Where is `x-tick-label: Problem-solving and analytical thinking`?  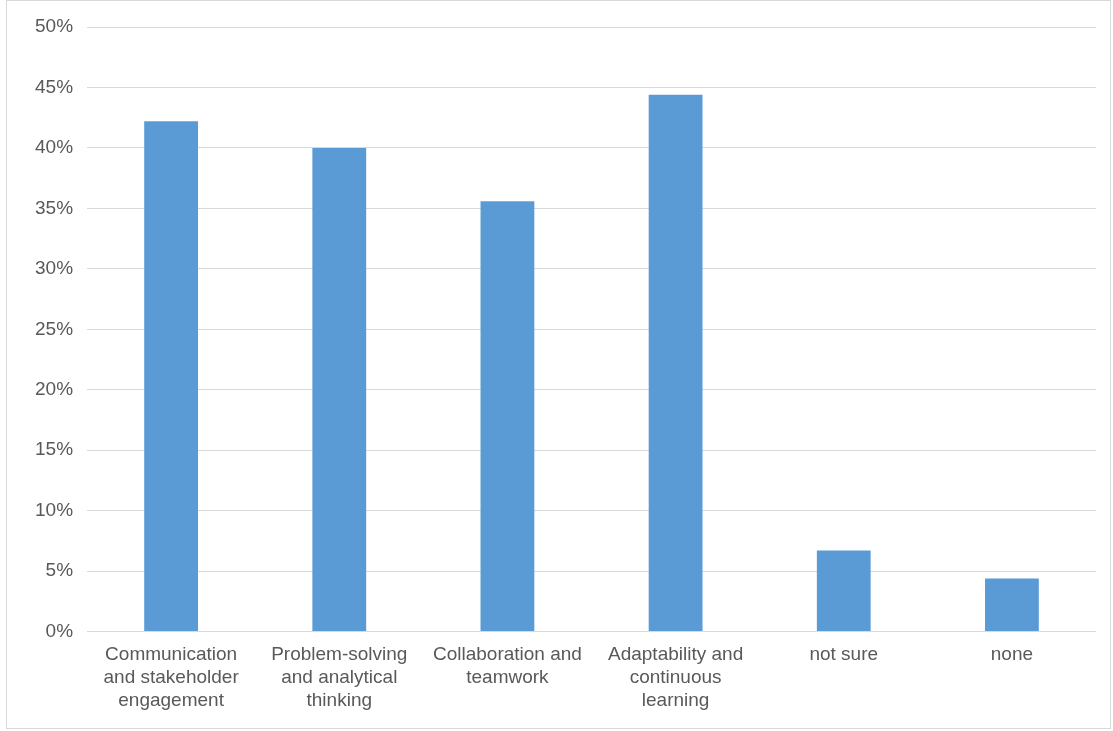 x-tick-label: Problem-solving and analytical thinking is located at coordinates (339, 676).